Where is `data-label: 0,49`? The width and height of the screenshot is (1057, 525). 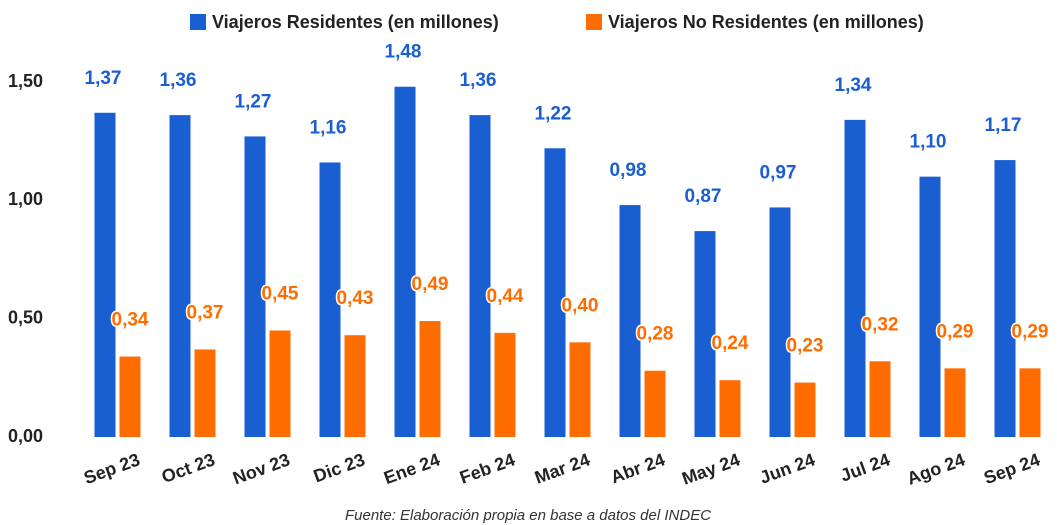
data-label: 0,49 is located at coordinates (430, 284).